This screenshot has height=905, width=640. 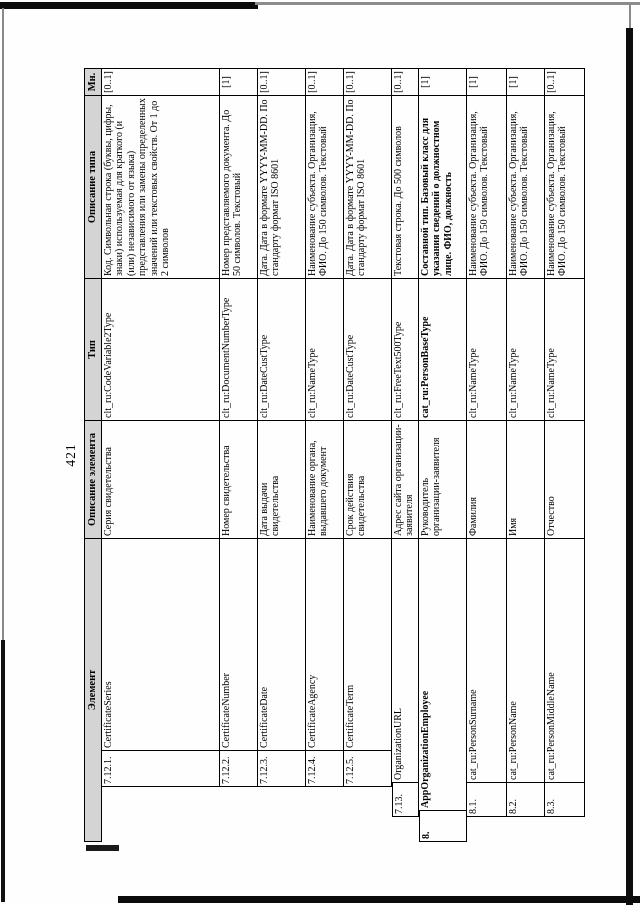 I want to click on element-name-cell: CertificateNumber, so click(x=239, y=644).